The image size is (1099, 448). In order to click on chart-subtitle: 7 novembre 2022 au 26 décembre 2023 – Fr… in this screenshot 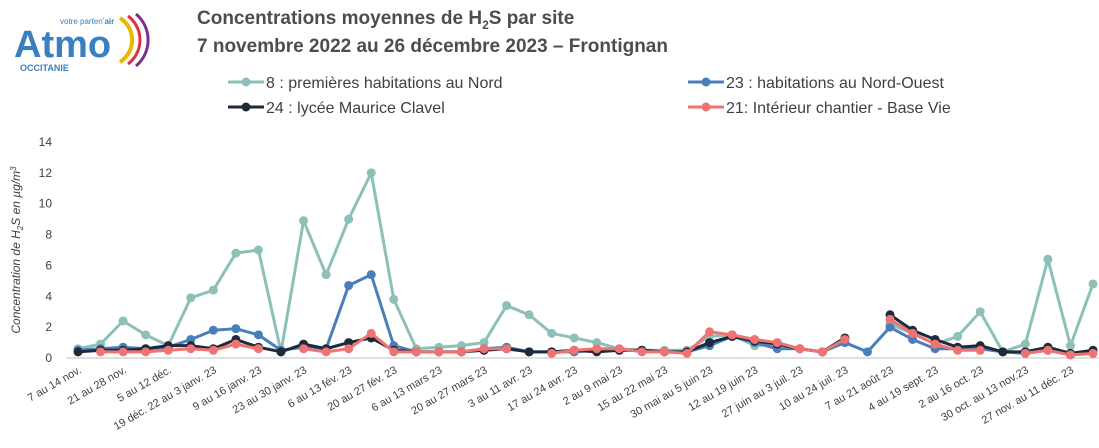, I will do `click(432, 46)`.